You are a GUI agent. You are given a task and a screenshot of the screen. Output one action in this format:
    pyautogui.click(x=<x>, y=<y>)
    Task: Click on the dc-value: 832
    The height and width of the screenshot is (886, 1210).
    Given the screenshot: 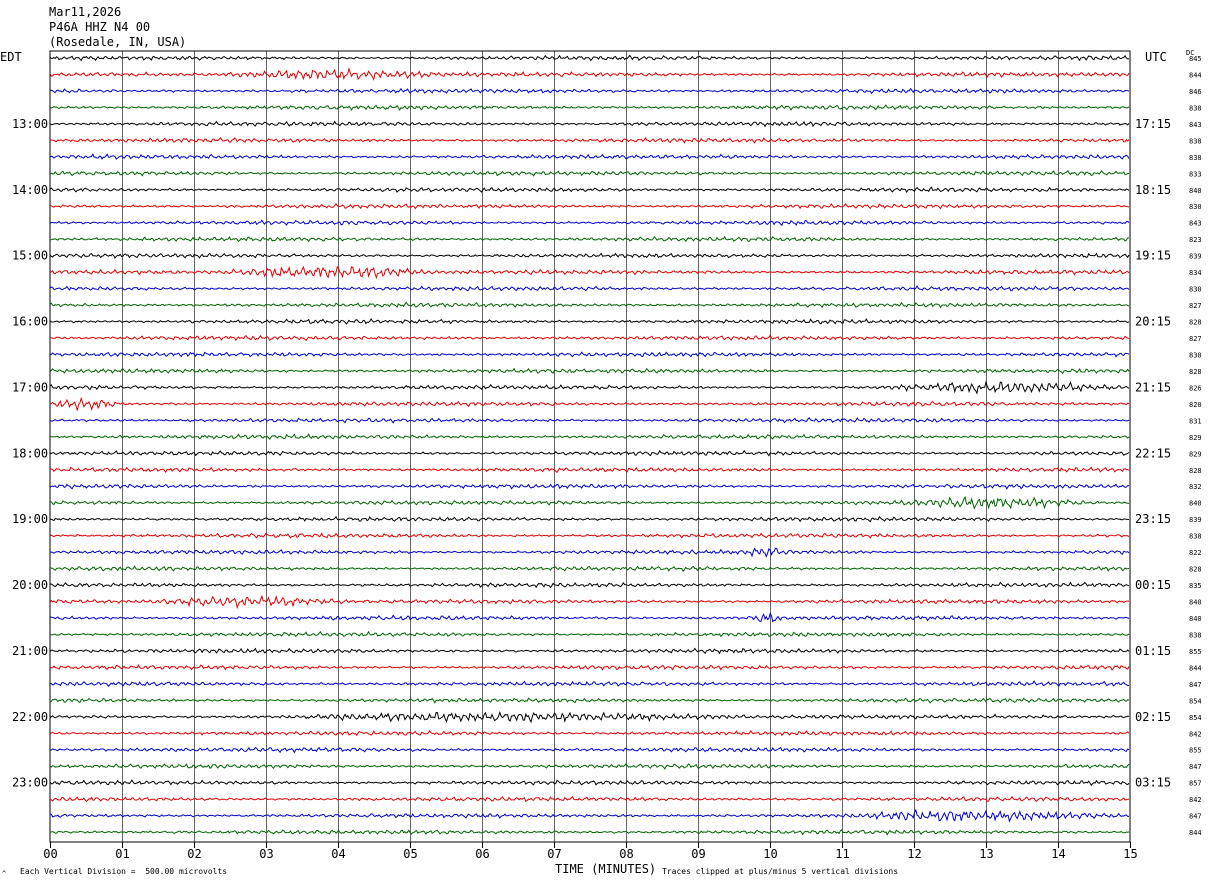 What is the action you would take?
    pyautogui.click(x=1195, y=487)
    